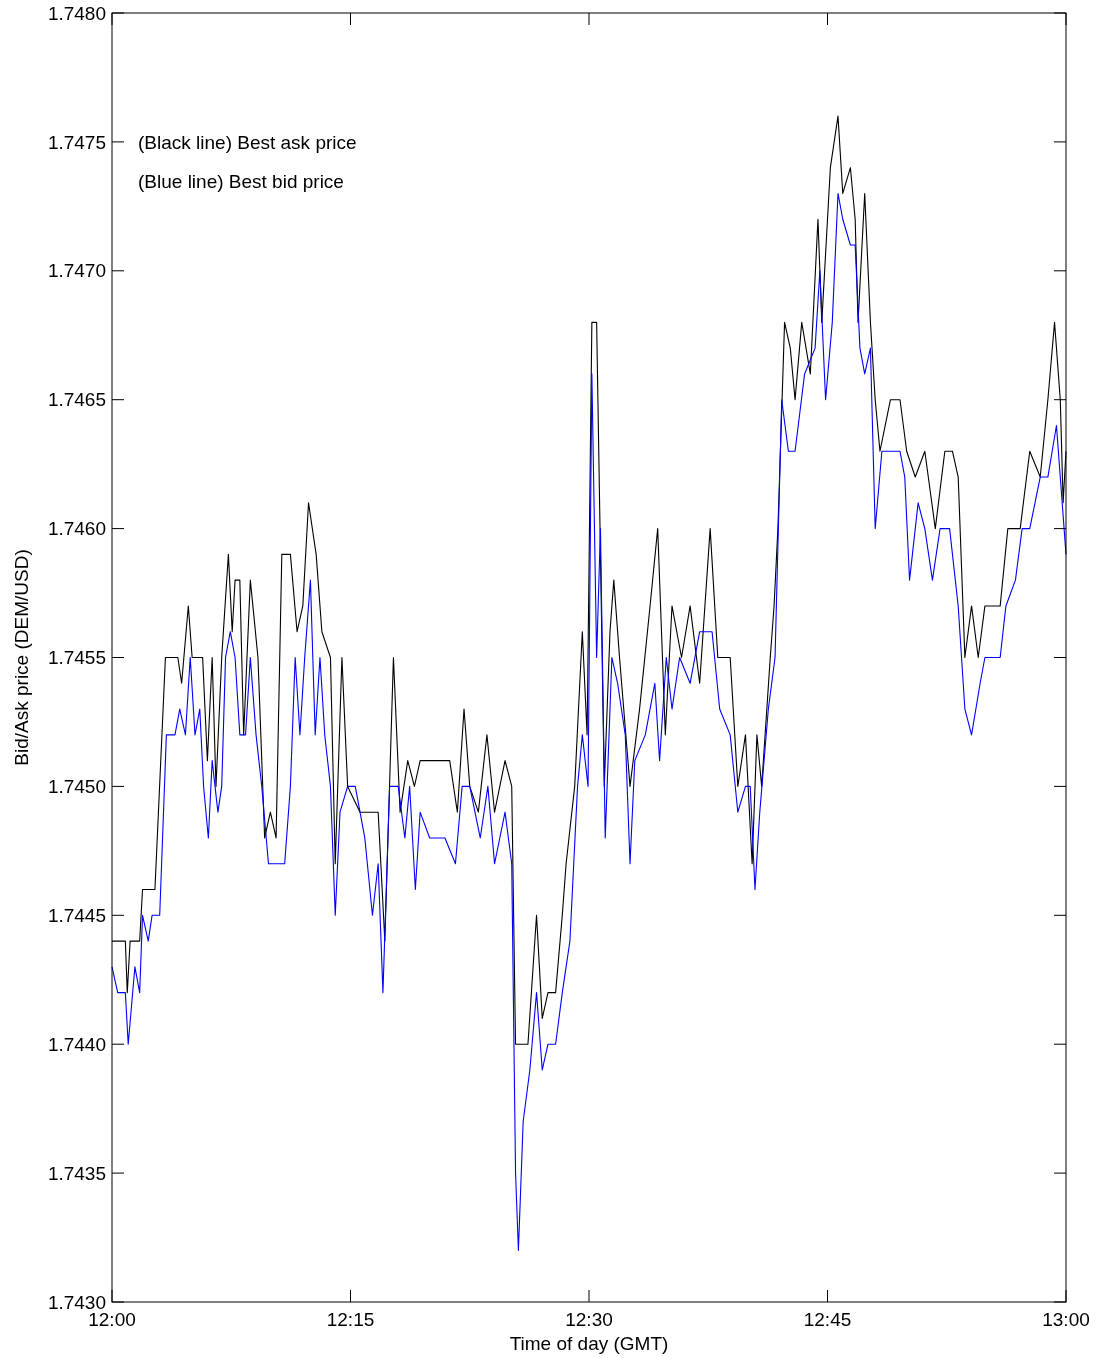 This screenshot has width=1106, height=1358. What do you see at coordinates (76, 658) in the screenshot?
I see `y-tick-label: 1.7455` at bounding box center [76, 658].